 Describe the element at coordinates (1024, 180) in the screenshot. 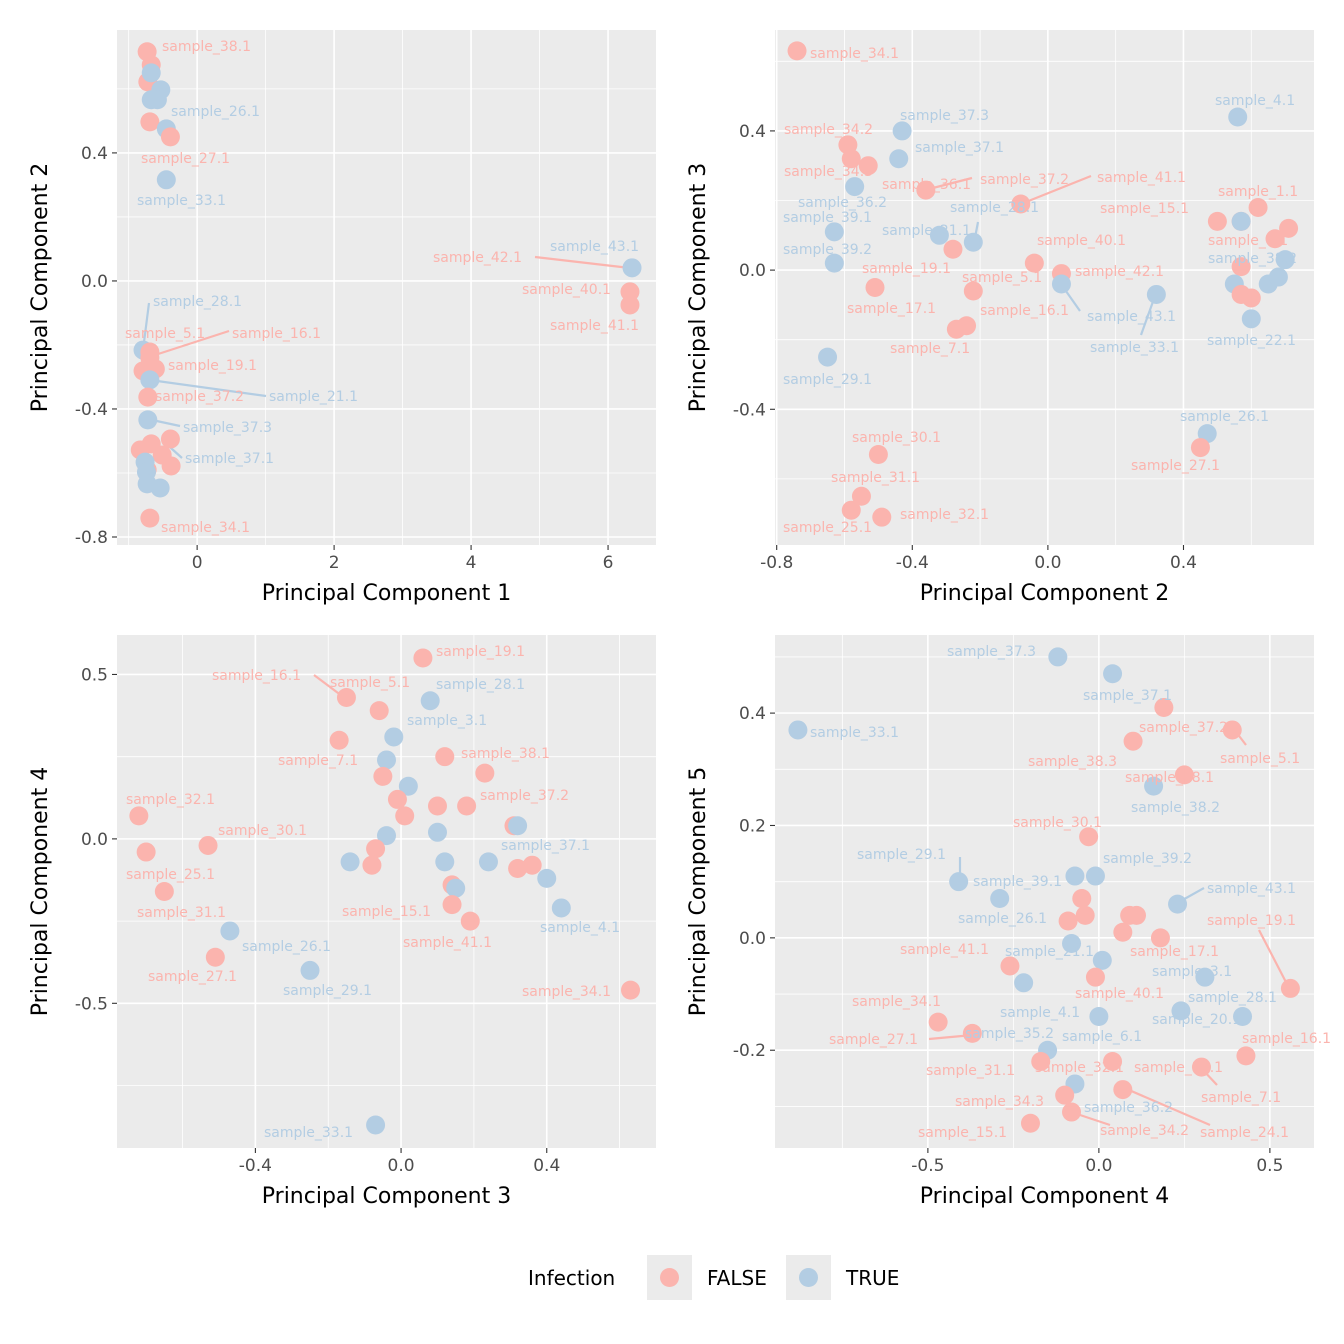

I see `point-label: sample_37.2` at that location.